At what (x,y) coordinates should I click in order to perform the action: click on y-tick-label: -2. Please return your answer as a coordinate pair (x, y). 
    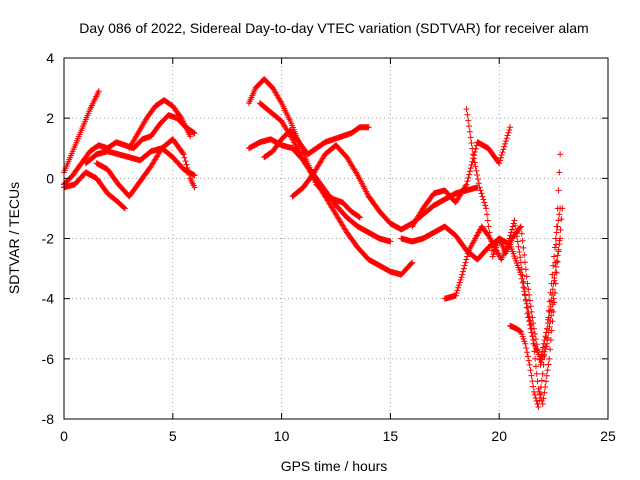
    Looking at the image, I should click on (48, 239).